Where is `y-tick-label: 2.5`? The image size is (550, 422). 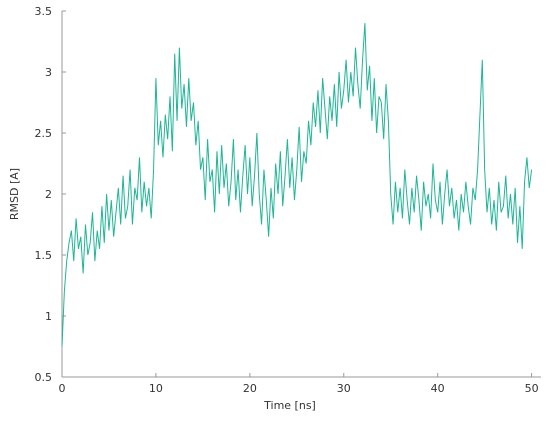
y-tick-label: 2.5 is located at coordinates (44, 133).